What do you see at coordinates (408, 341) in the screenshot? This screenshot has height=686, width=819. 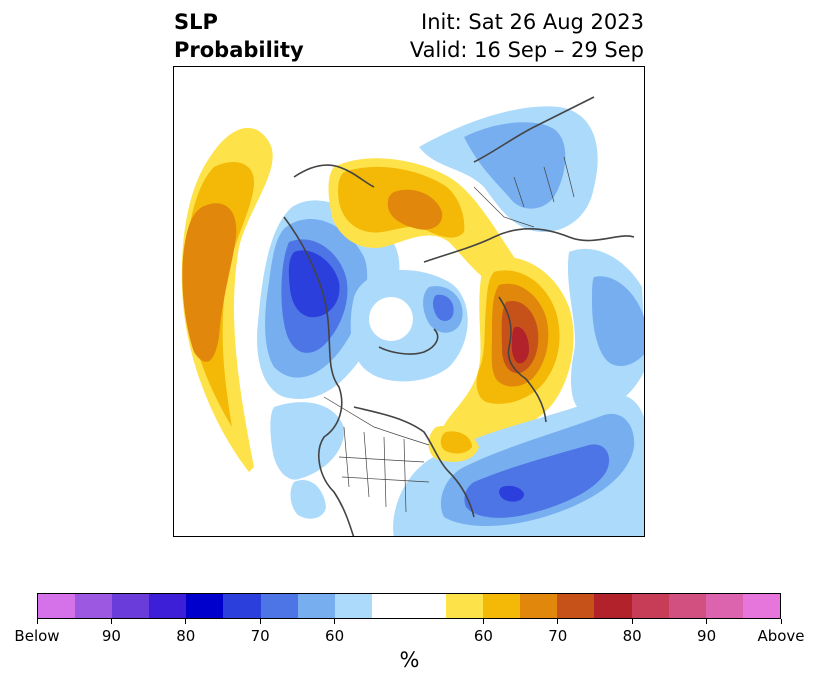 I see `coast-greenland` at bounding box center [408, 341].